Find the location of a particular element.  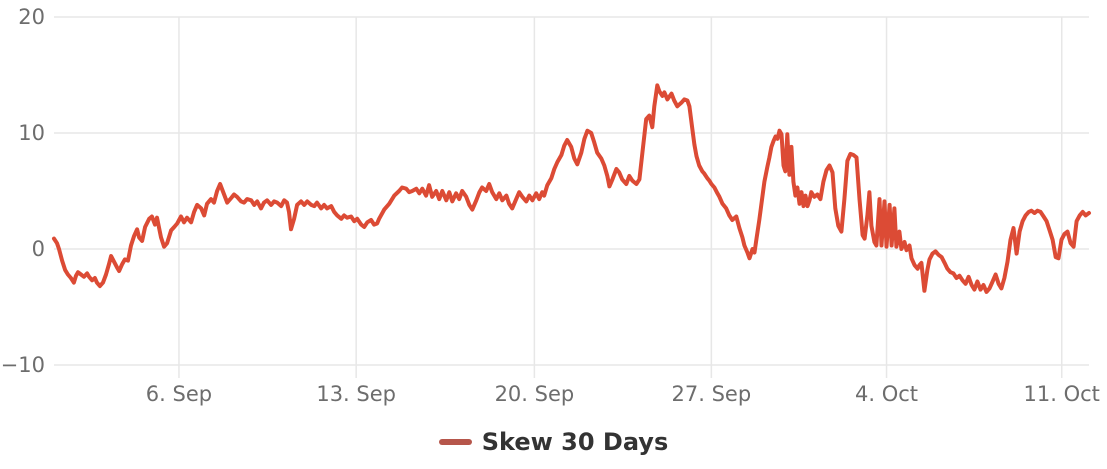

x-axis-label: 13. Sep is located at coordinates (356, 394).